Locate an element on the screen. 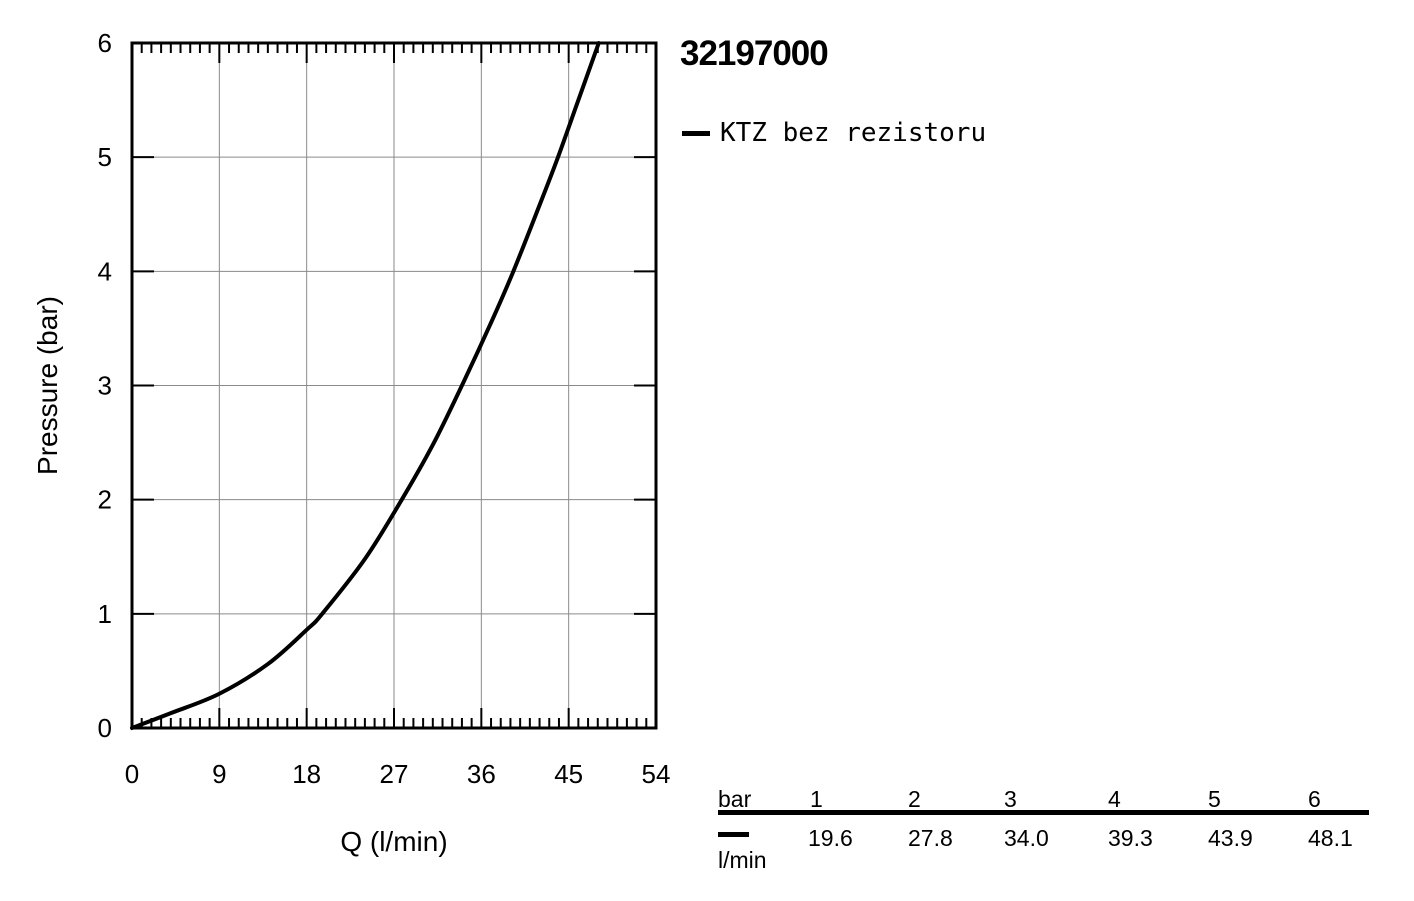 Image resolution: width=1414 pixels, height=901 pixels. table-pressure-cell: 1 is located at coordinates (816, 799).